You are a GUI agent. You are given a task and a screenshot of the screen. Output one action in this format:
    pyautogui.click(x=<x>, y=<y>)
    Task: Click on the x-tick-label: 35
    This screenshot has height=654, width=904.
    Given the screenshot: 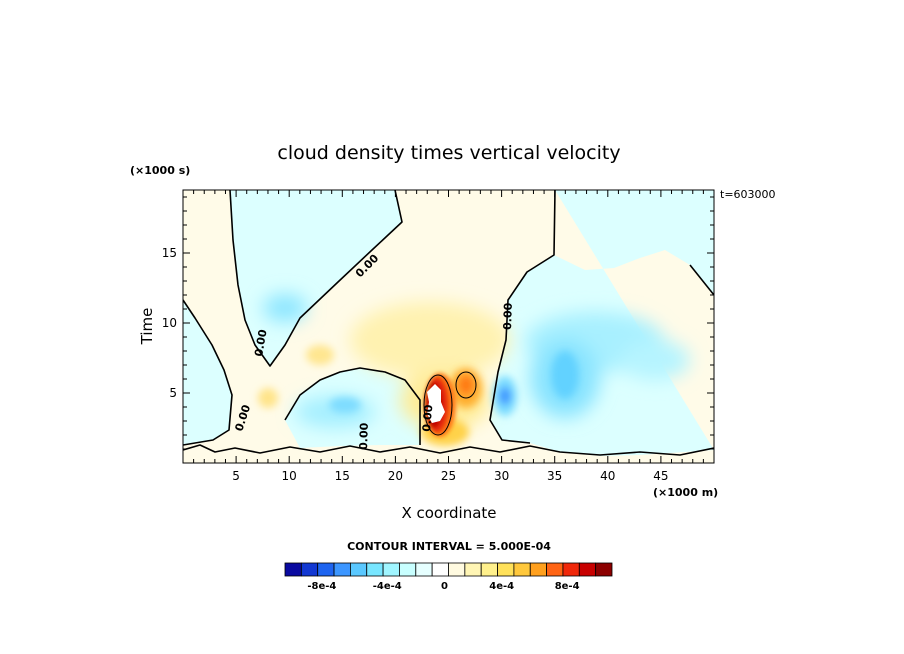 What is the action you would take?
    pyautogui.click(x=554, y=476)
    